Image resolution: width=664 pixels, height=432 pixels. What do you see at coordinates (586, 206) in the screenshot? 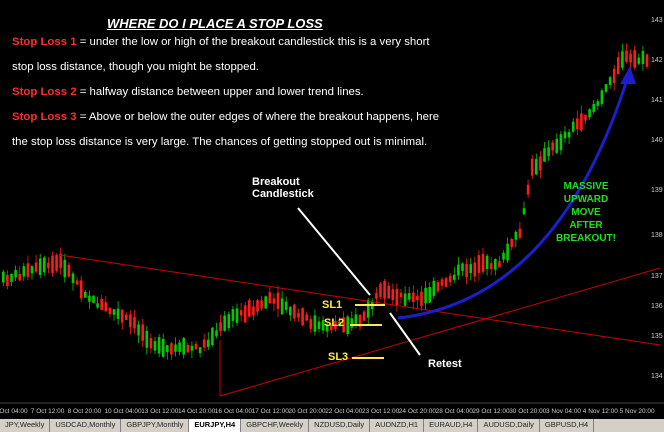
I see `massive-note-line2: UPWARD MOVE` at bounding box center [586, 206].